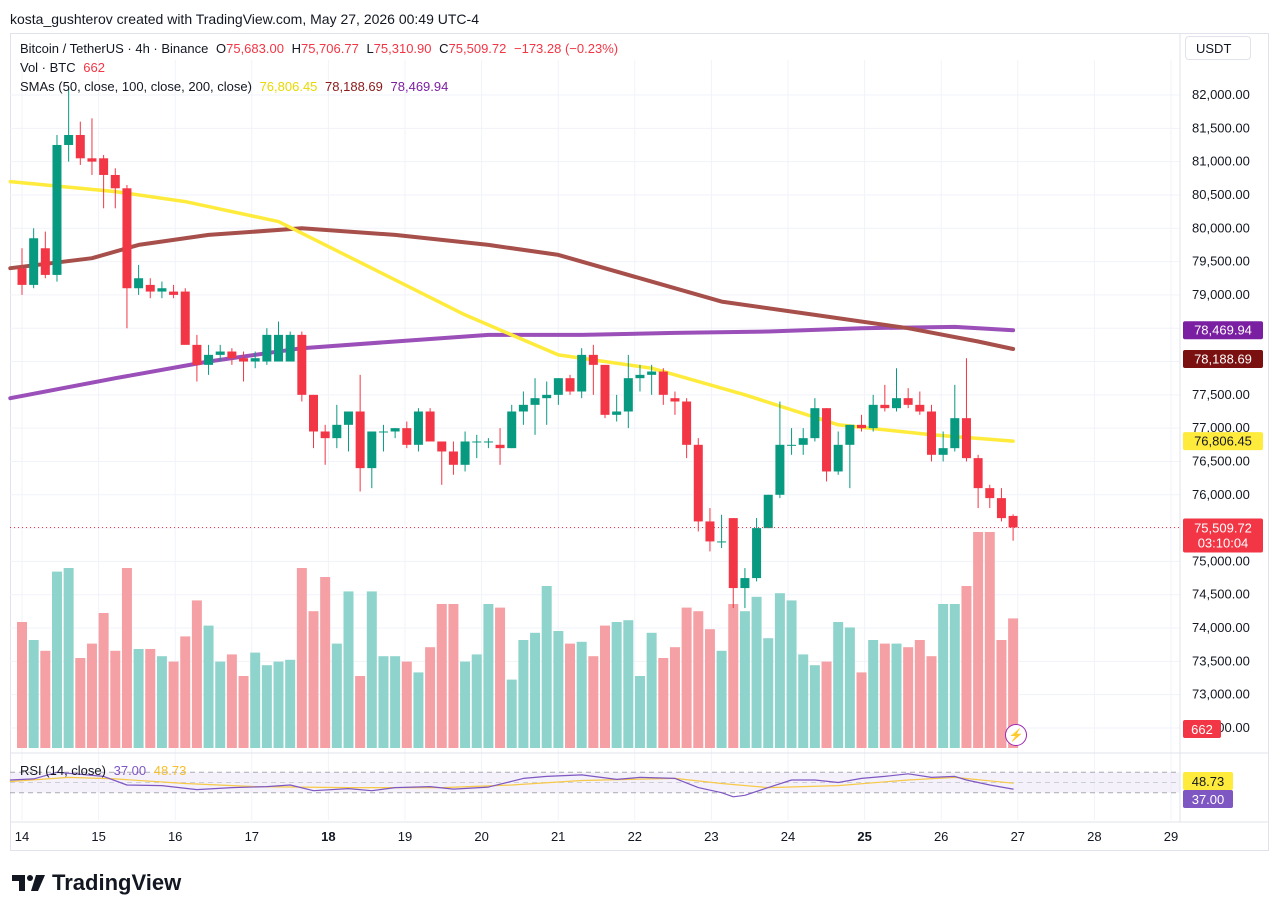 The width and height of the screenshot is (1280, 916). What do you see at coordinates (1223, 535) in the screenshot?
I see `last-price-label-bg` at bounding box center [1223, 535].